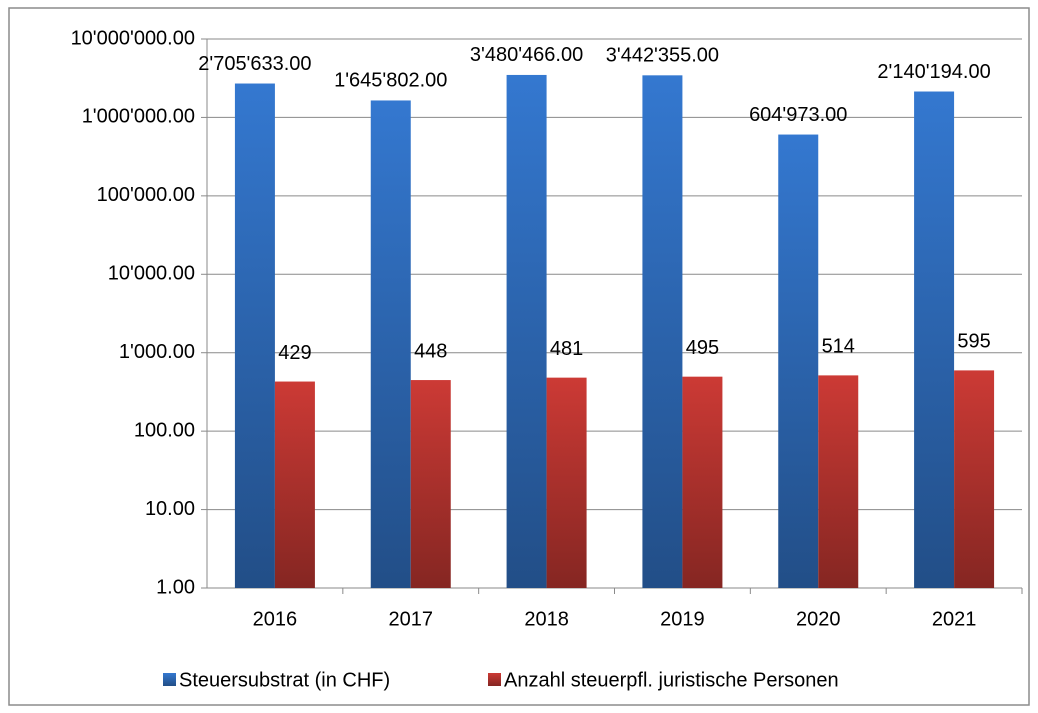 This screenshot has width=1038, height=713. What do you see at coordinates (702, 348) in the screenshot?
I see `data-label: 495` at bounding box center [702, 348].